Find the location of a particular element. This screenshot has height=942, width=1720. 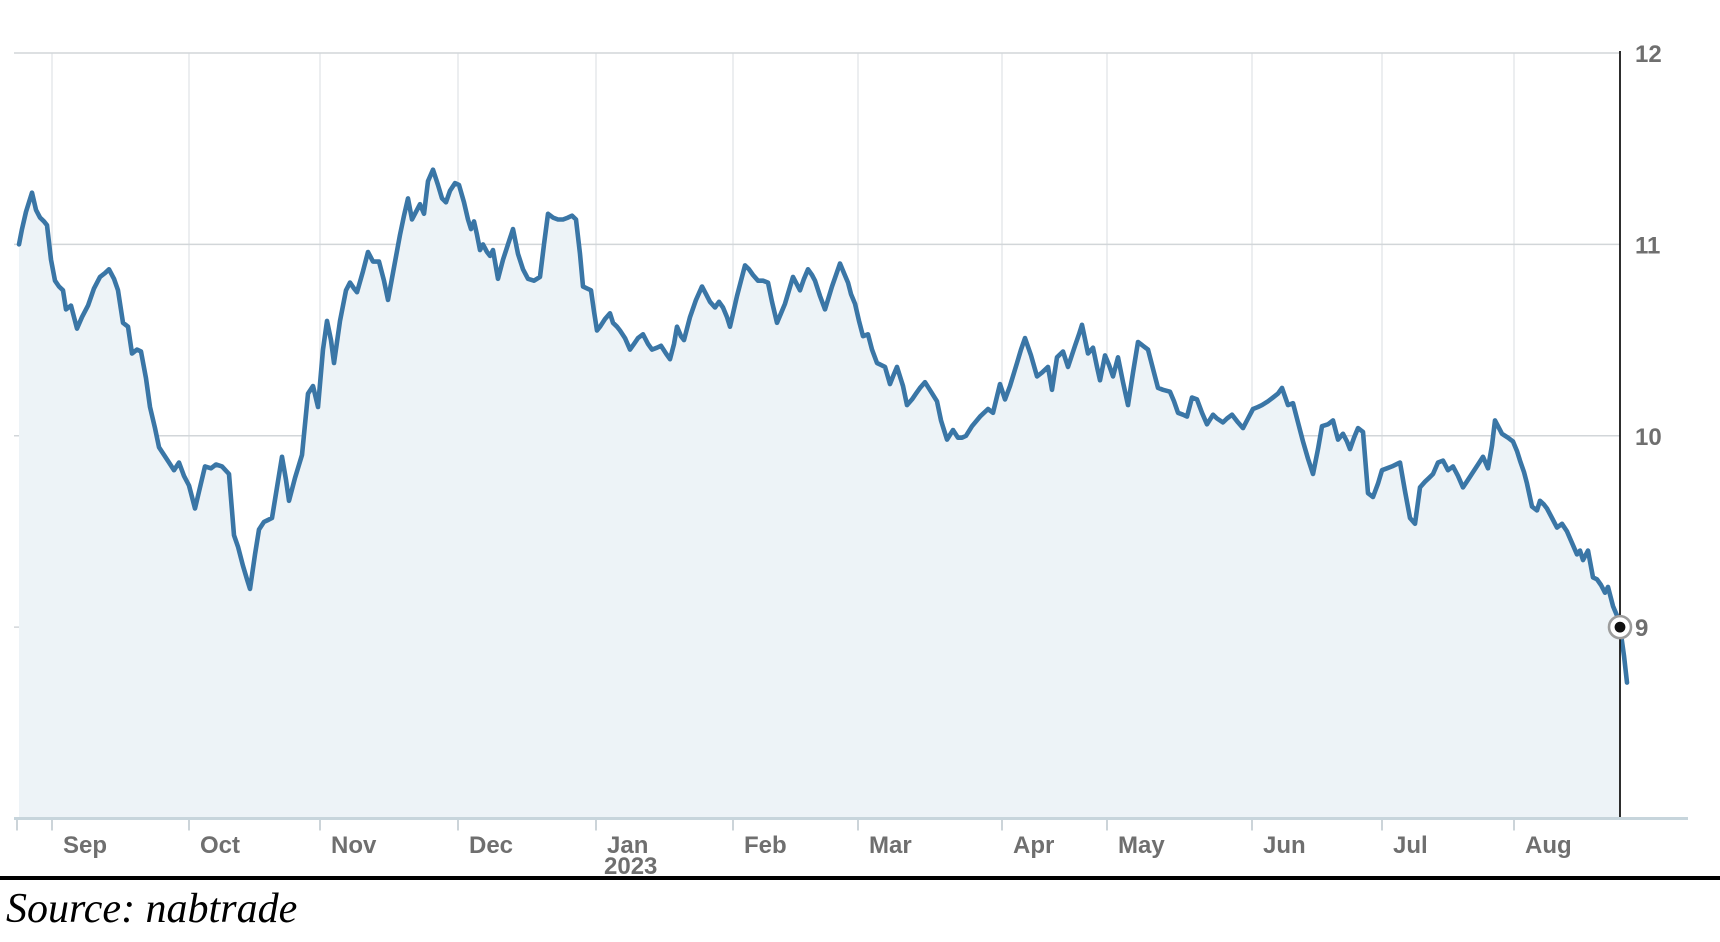

y-axis-label: 12 is located at coordinates (1648, 54).